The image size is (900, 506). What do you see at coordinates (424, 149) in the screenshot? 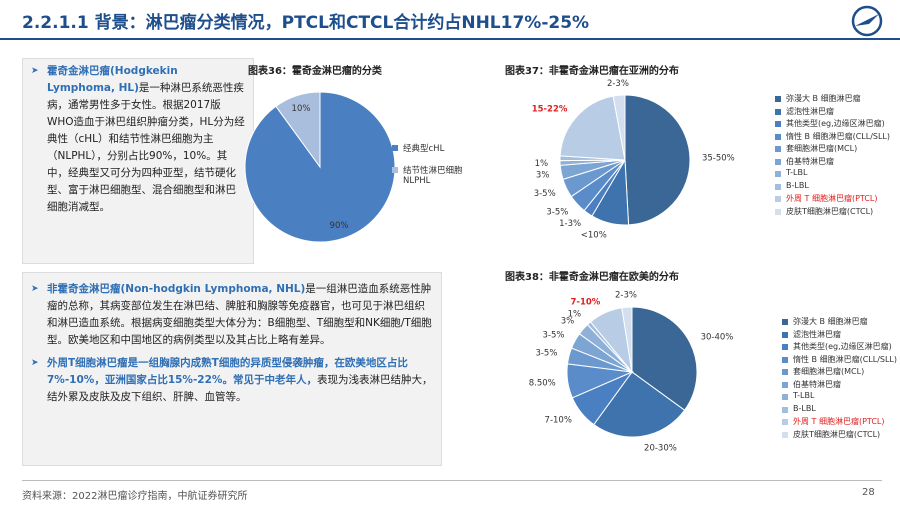
I see `legend-label: 经典型cHL` at bounding box center [424, 149].